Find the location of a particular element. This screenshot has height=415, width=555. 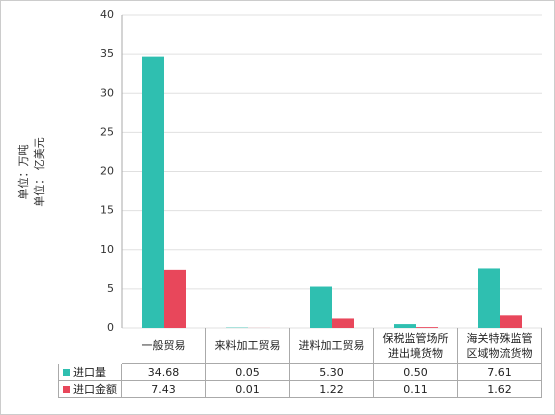

legend-label: 进口量 is located at coordinates (89, 372).